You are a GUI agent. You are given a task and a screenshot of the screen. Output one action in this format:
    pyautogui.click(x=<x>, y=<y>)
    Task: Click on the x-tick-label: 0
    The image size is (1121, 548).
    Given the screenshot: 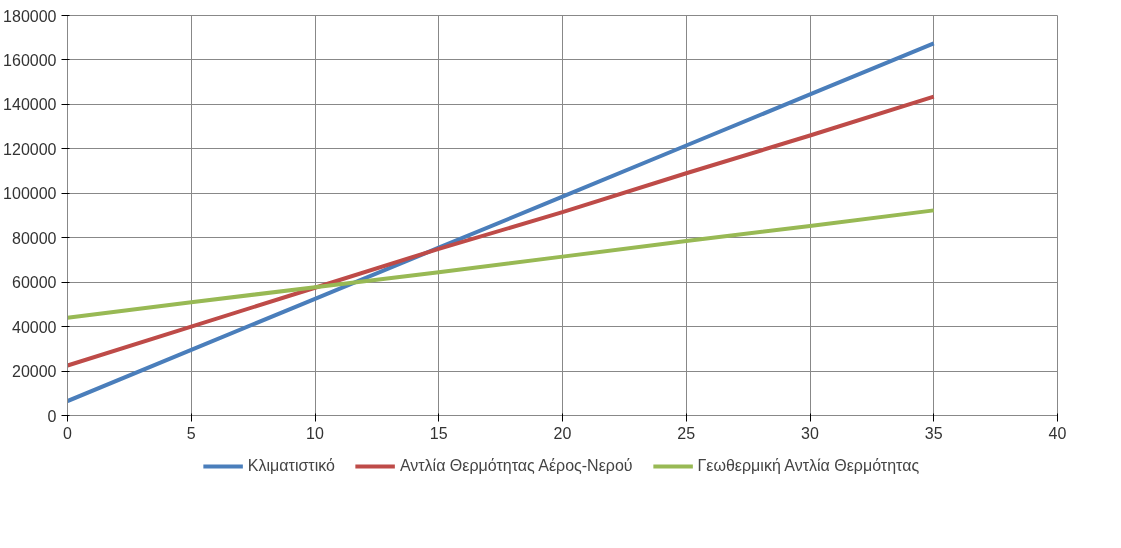 What is the action you would take?
    pyautogui.click(x=68, y=433)
    